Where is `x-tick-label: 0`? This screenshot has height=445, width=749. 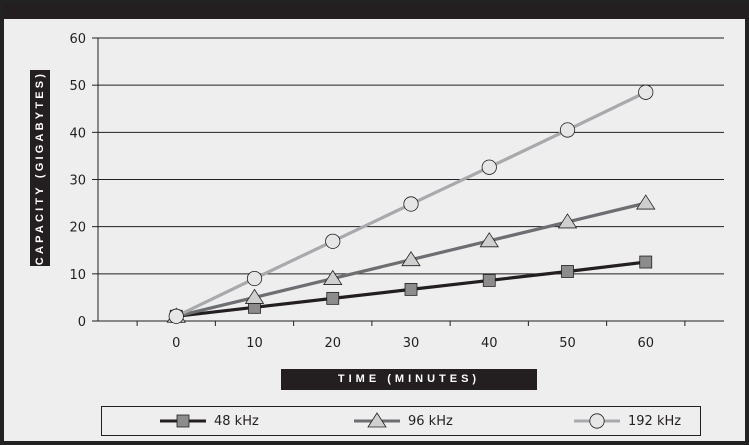 x-tick-label: 0 is located at coordinates (176, 343).